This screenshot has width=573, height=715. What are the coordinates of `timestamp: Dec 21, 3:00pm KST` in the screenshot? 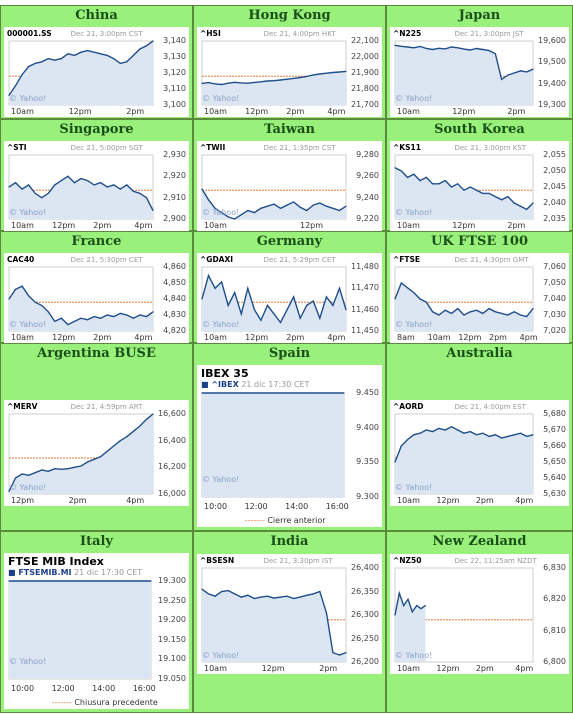 It's located at (490, 148).